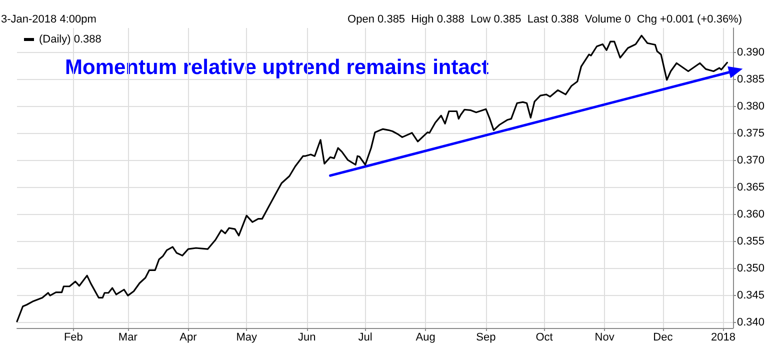 The height and width of the screenshot is (345, 780). I want to click on x-tick-label: Nov, so click(604, 338).